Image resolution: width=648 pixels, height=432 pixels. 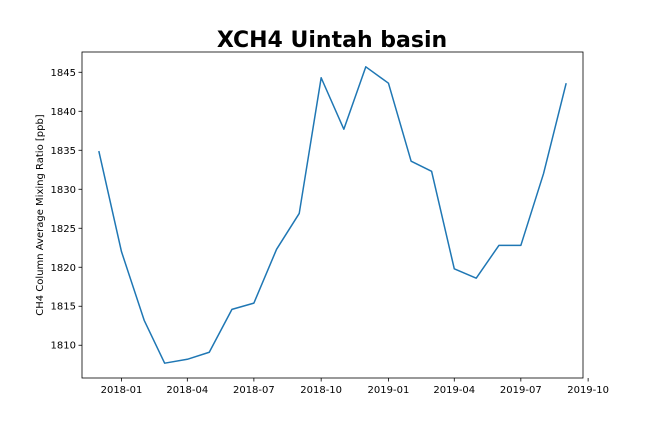 I want to click on y-tick-label: 1810, so click(x=63, y=346).